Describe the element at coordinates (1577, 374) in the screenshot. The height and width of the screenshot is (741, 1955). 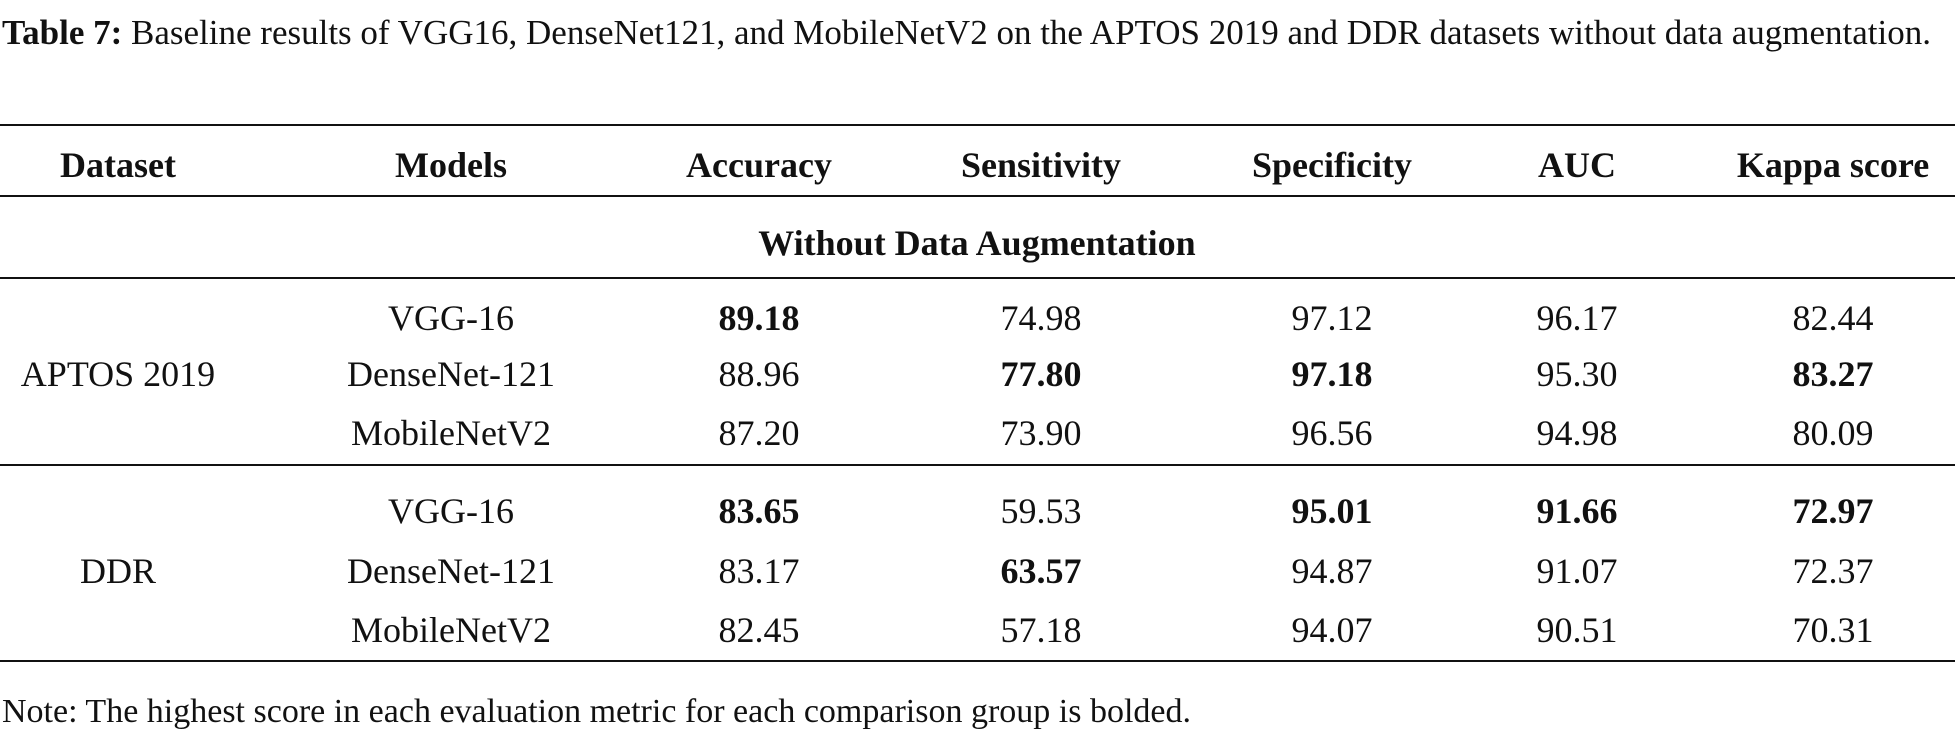
I see `value-cell: 95.30` at that location.